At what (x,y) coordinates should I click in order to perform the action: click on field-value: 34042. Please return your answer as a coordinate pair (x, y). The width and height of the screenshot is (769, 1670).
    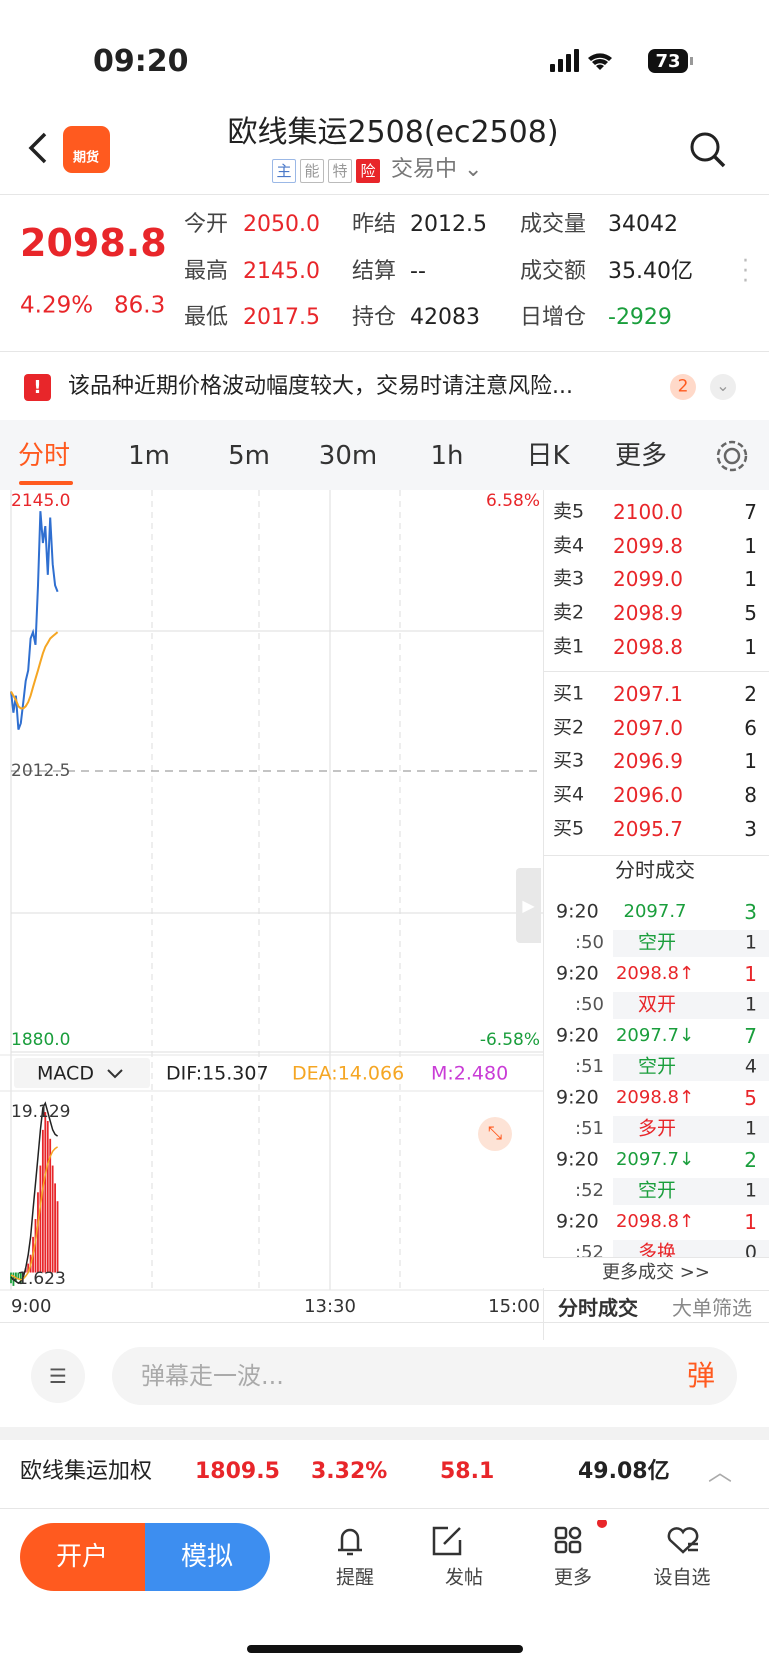
    Looking at the image, I should click on (643, 224).